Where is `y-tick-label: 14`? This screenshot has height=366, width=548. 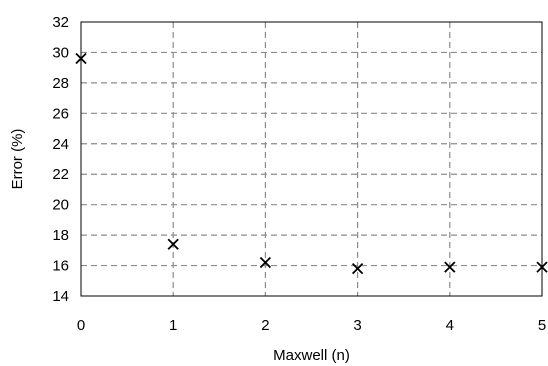 y-tick-label: 14 is located at coordinates (60, 296).